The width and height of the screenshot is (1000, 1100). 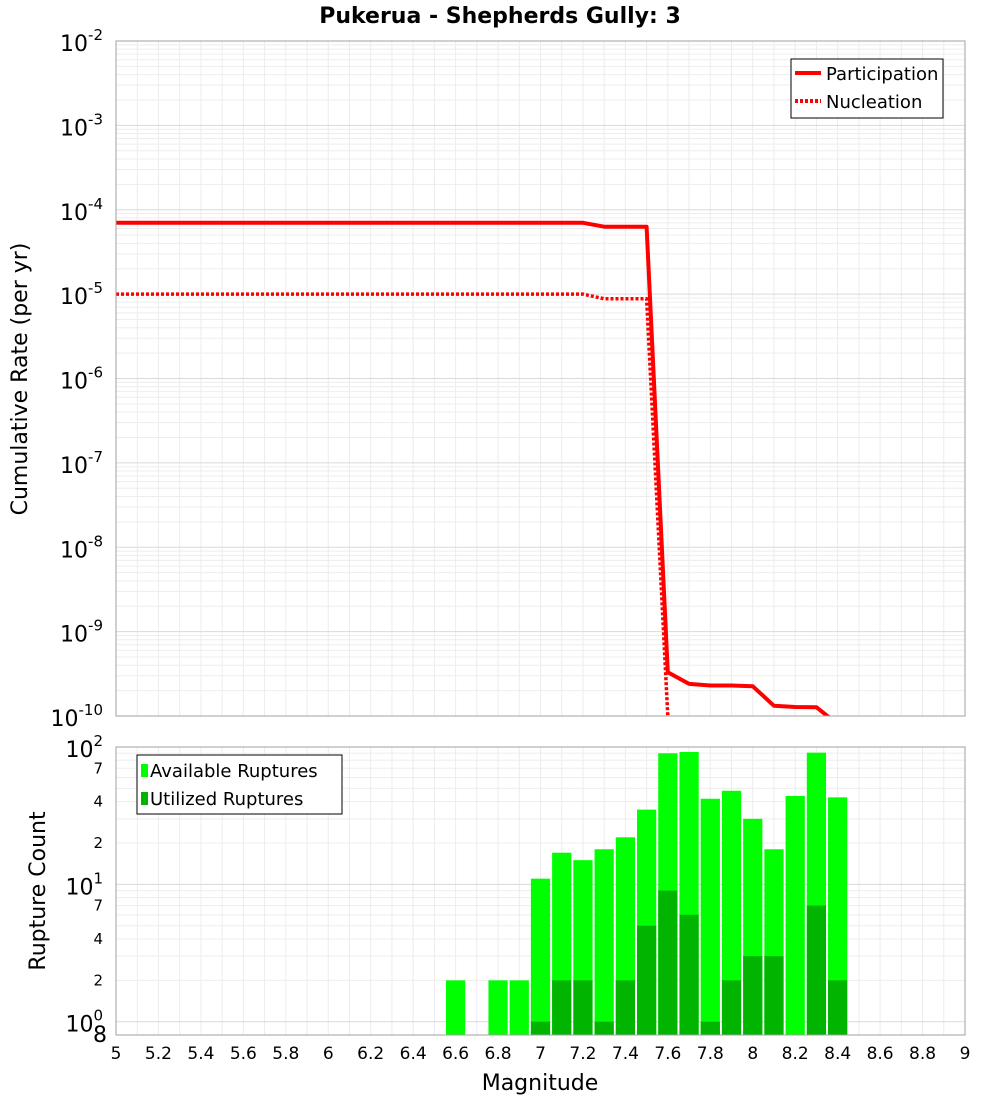 What do you see at coordinates (880, 1054) in the screenshot?
I see `x-tick-label: 8.6` at bounding box center [880, 1054].